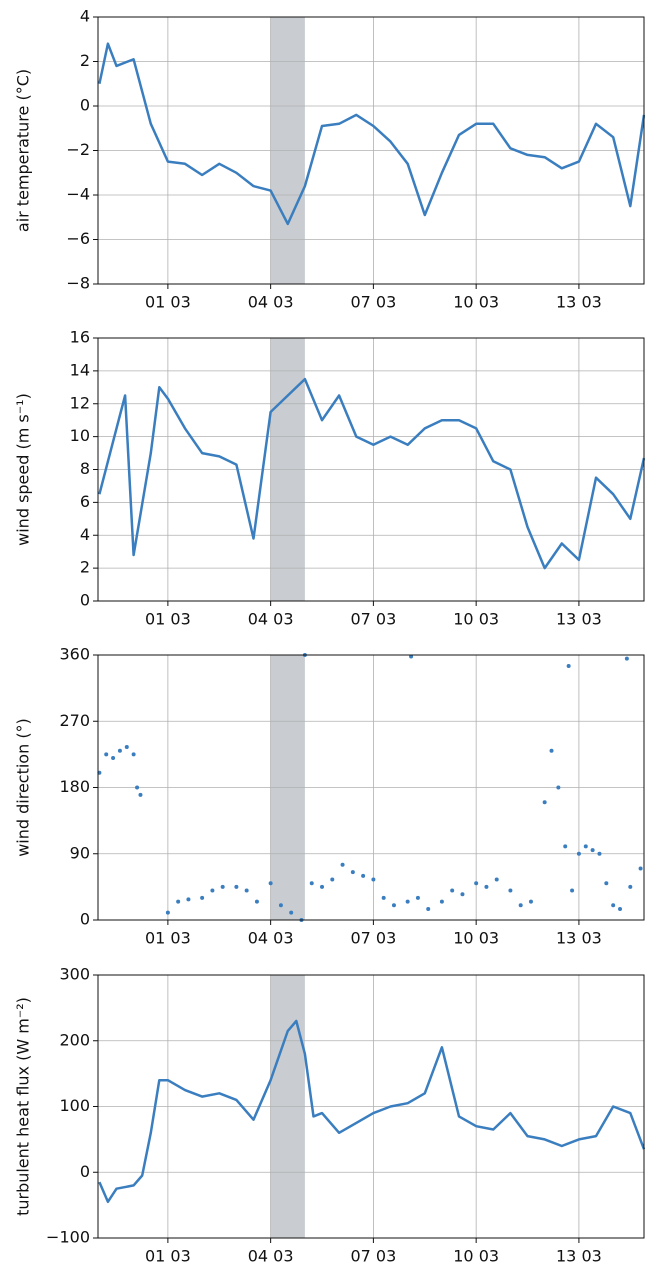  I want to click on y-tick-label: −8, so click(78, 283).